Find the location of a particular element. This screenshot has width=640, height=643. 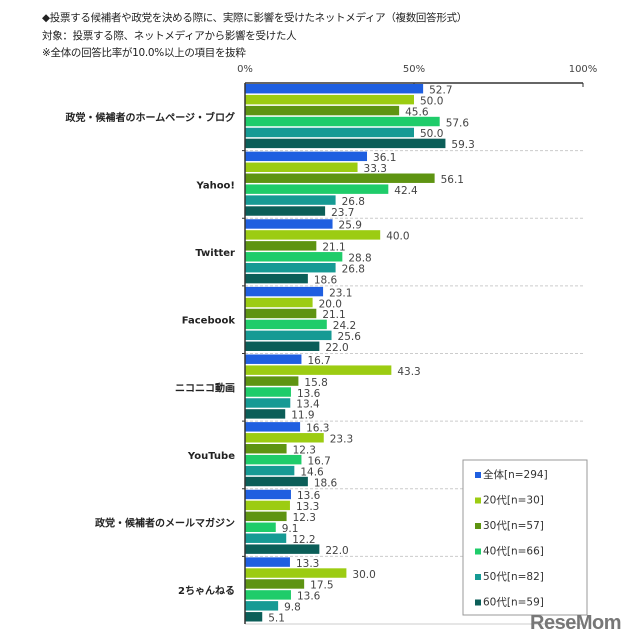

data-label: 12.2 is located at coordinates (303, 540).